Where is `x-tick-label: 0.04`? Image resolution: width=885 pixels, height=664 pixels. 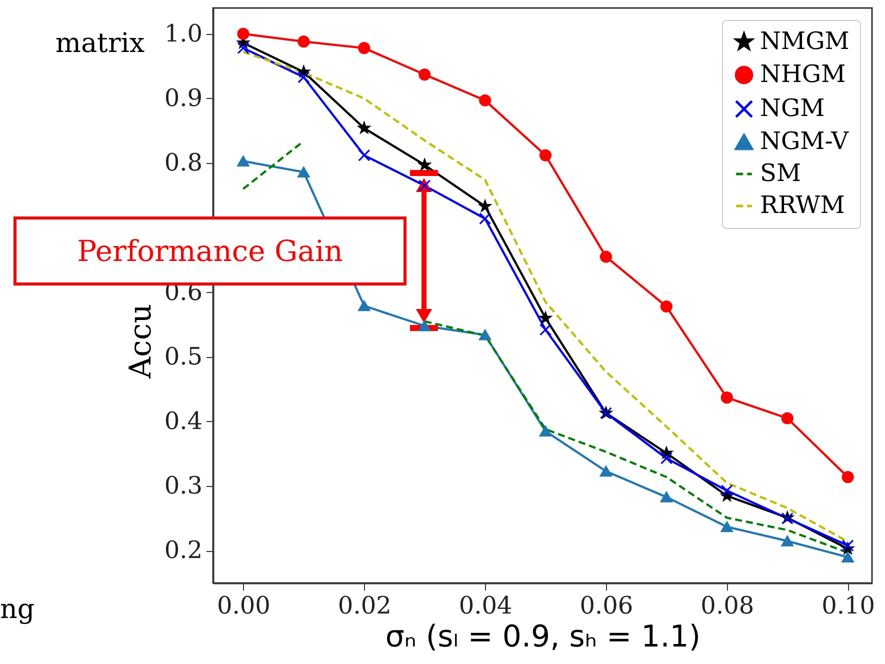 x-tick-label: 0.04 is located at coordinates (485, 606).